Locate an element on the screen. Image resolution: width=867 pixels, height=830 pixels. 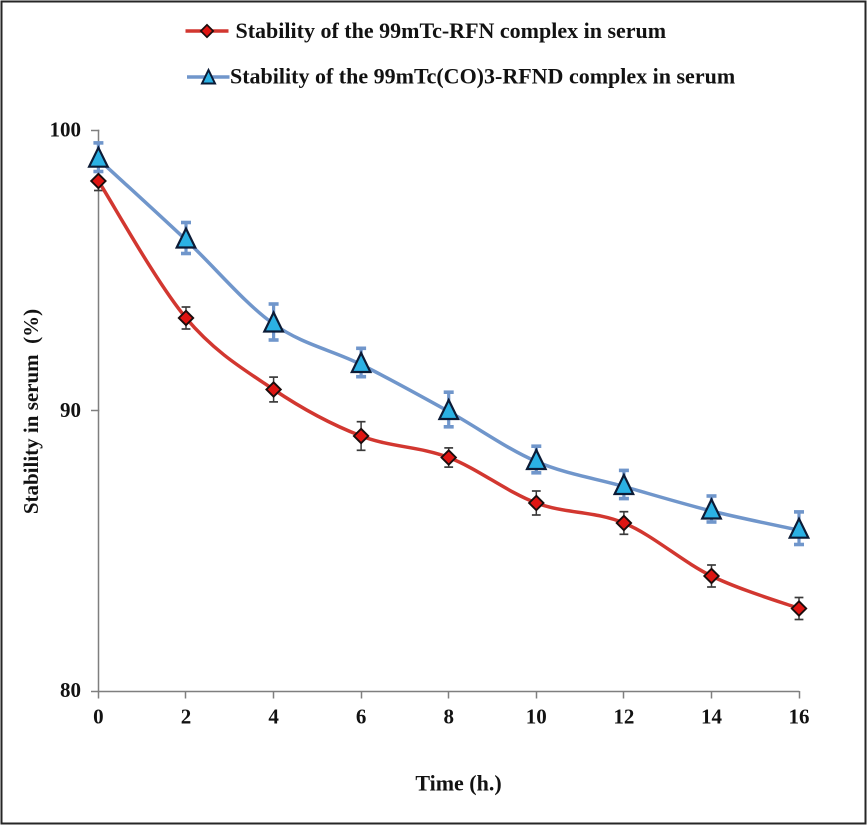
svg-text: 6 is located at coordinates (361, 717).